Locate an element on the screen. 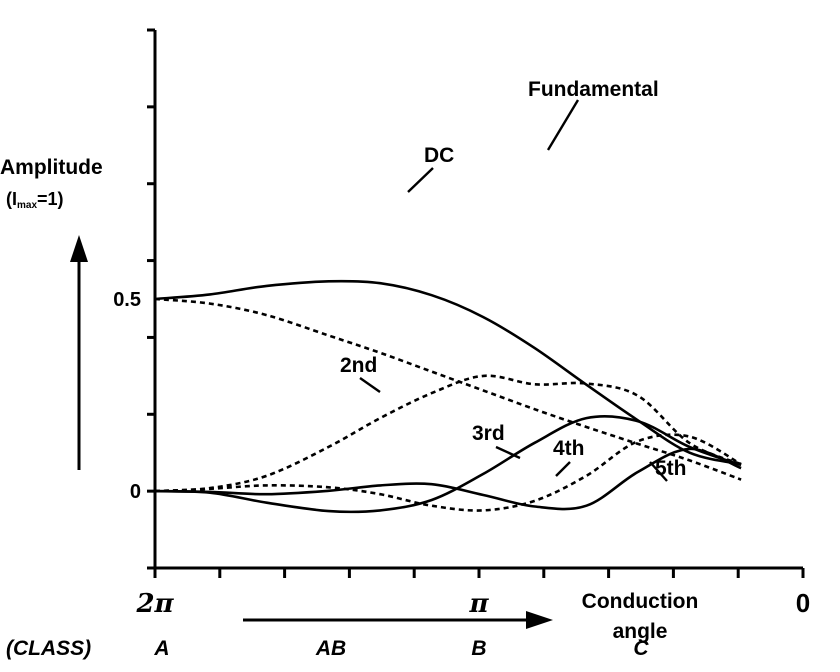 The image size is (840, 672). leader-line-3rd is located at coordinates (508, 452).